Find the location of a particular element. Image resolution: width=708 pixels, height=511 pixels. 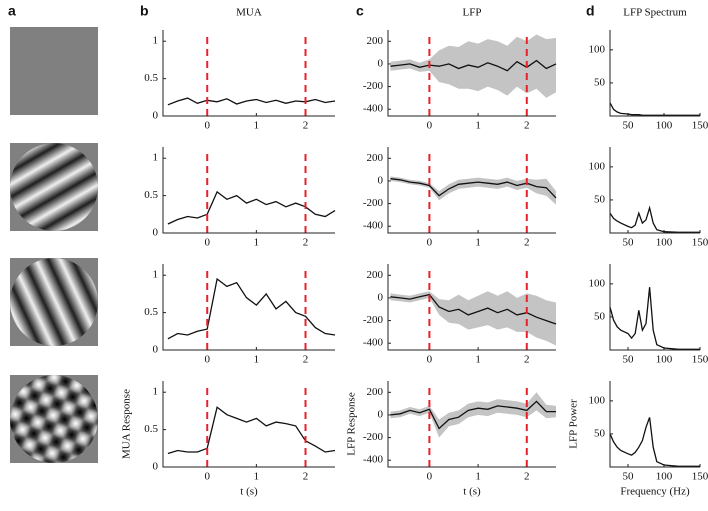

chart: 200 0 -200 -400 0 1 2 is located at coordinates (460, 198).